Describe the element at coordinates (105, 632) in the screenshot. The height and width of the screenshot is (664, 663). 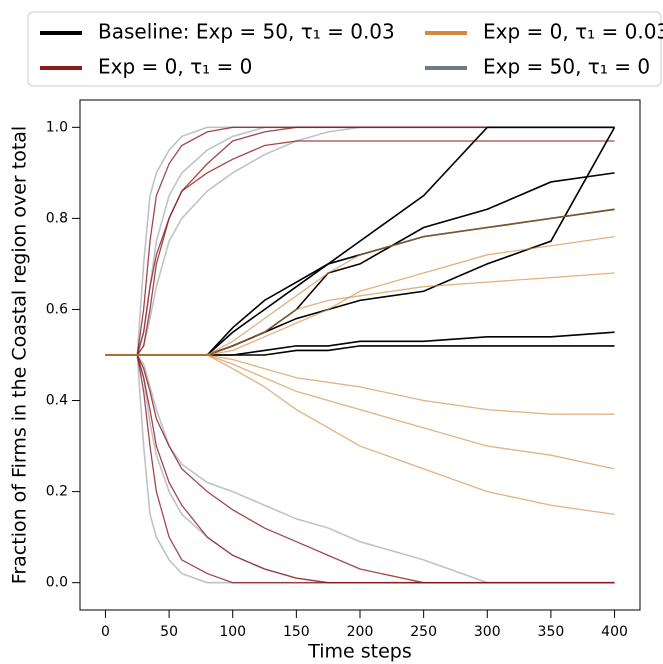
I see `x-tick-label: 0` at that location.